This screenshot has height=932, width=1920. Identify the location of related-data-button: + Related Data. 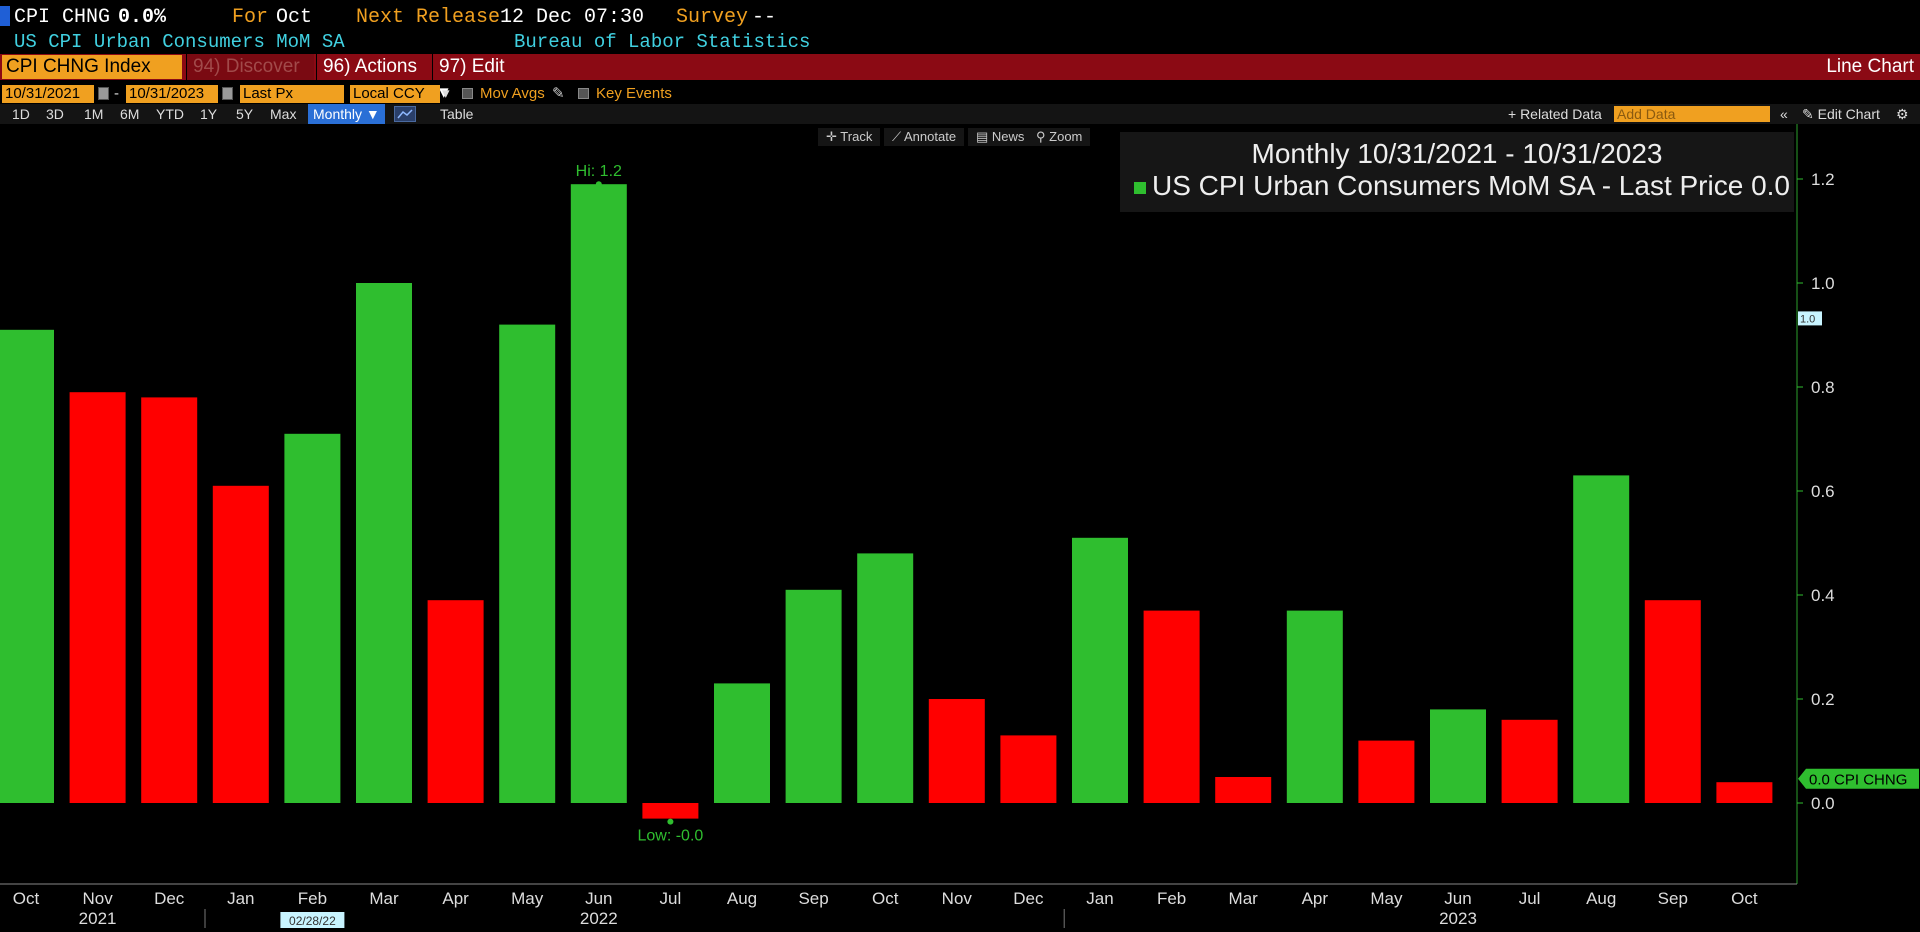
(1555, 114).